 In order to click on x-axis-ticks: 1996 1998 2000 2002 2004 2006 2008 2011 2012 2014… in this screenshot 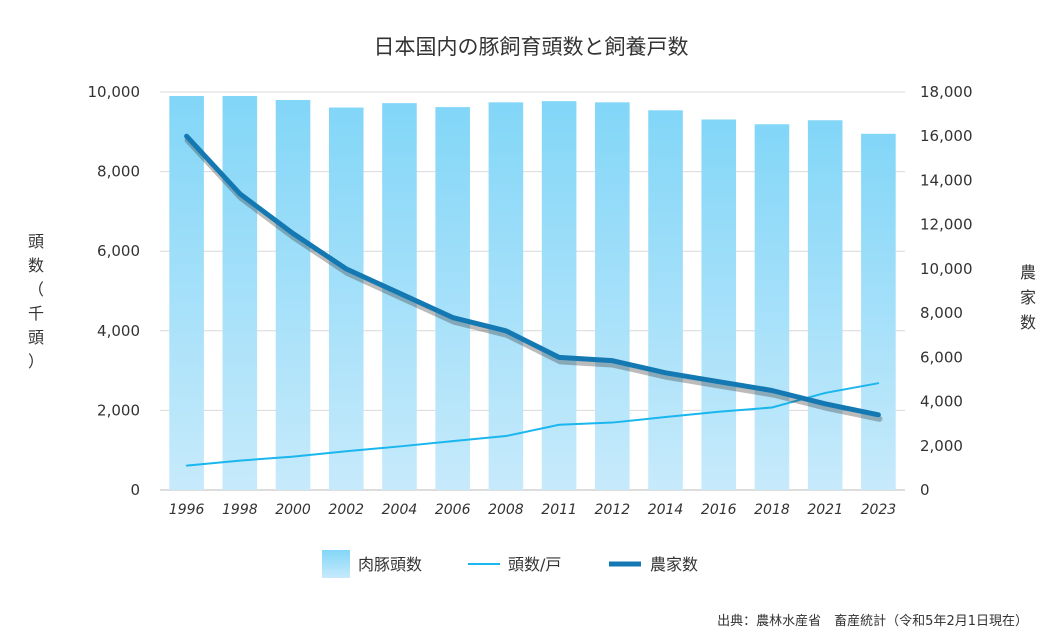, I will do `click(532, 510)`.